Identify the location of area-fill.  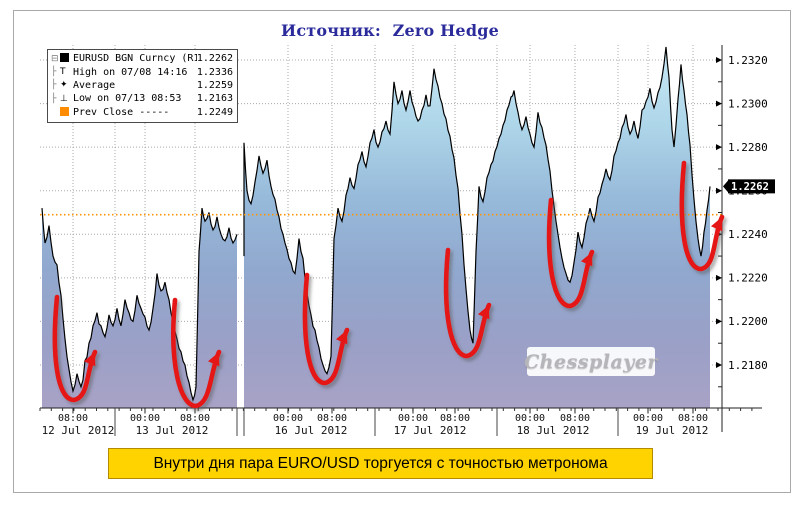
(139, 308).